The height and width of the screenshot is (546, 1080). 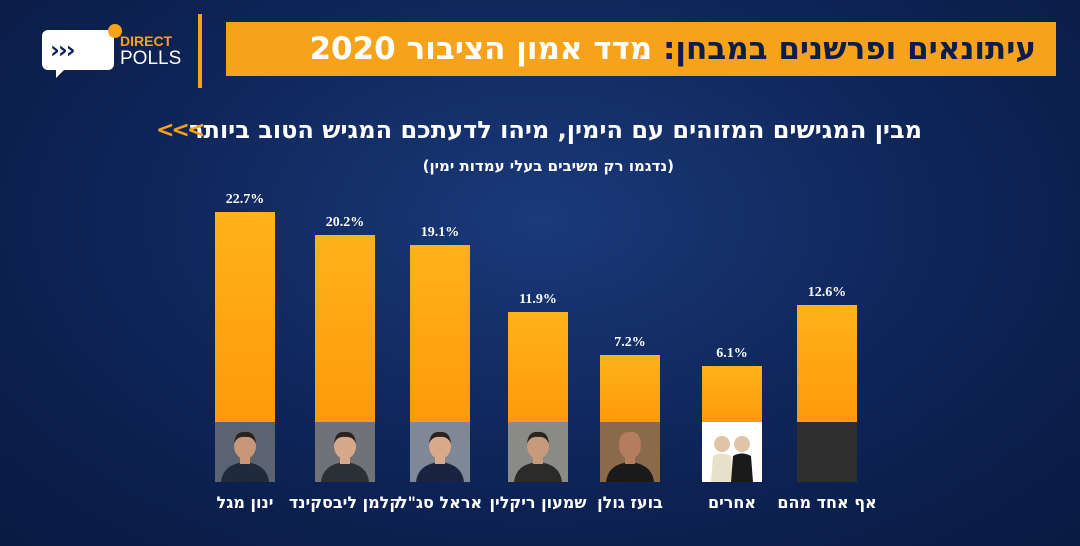 What do you see at coordinates (548, 166) in the screenshot?
I see `chart-subtitle: (נדגמו רק משיבים בעלי עמדות ימין)` at bounding box center [548, 166].